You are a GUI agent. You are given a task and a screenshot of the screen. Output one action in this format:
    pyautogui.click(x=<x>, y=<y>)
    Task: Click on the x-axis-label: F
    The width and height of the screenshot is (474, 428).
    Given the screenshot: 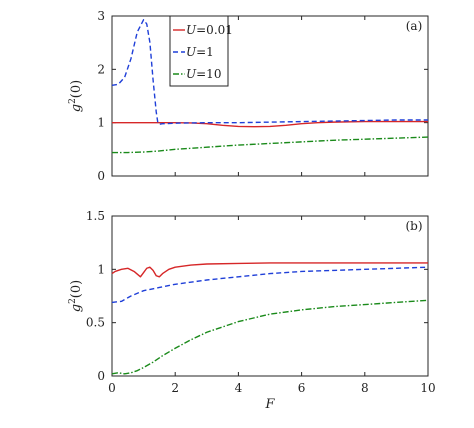 What is the action you would take?
    pyautogui.click(x=269, y=404)
    